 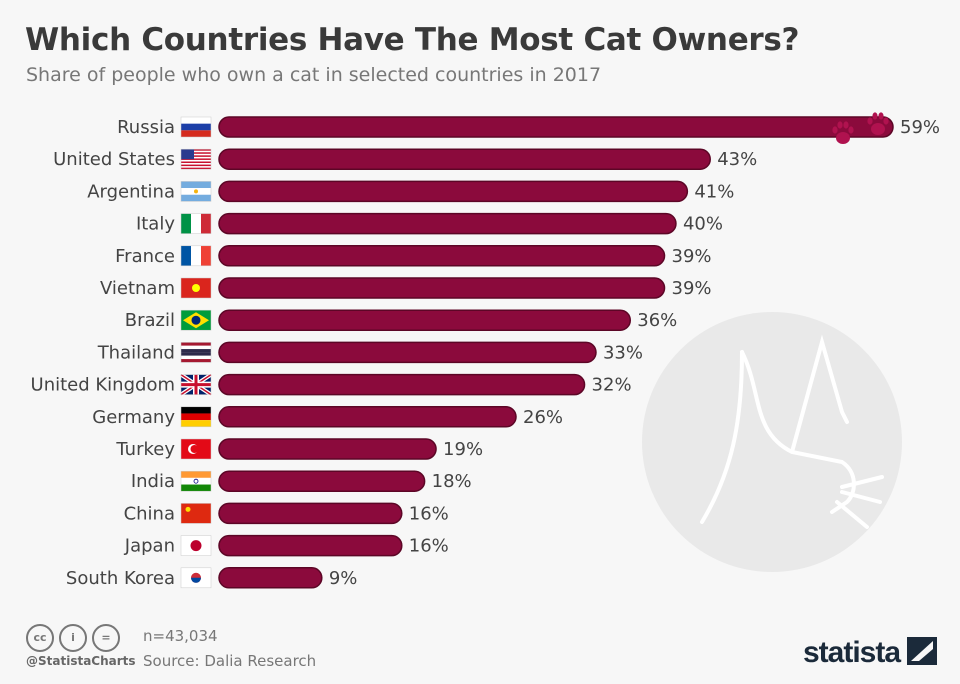 What do you see at coordinates (196, 223) in the screenshot?
I see `italy-flag-icon` at bounding box center [196, 223].